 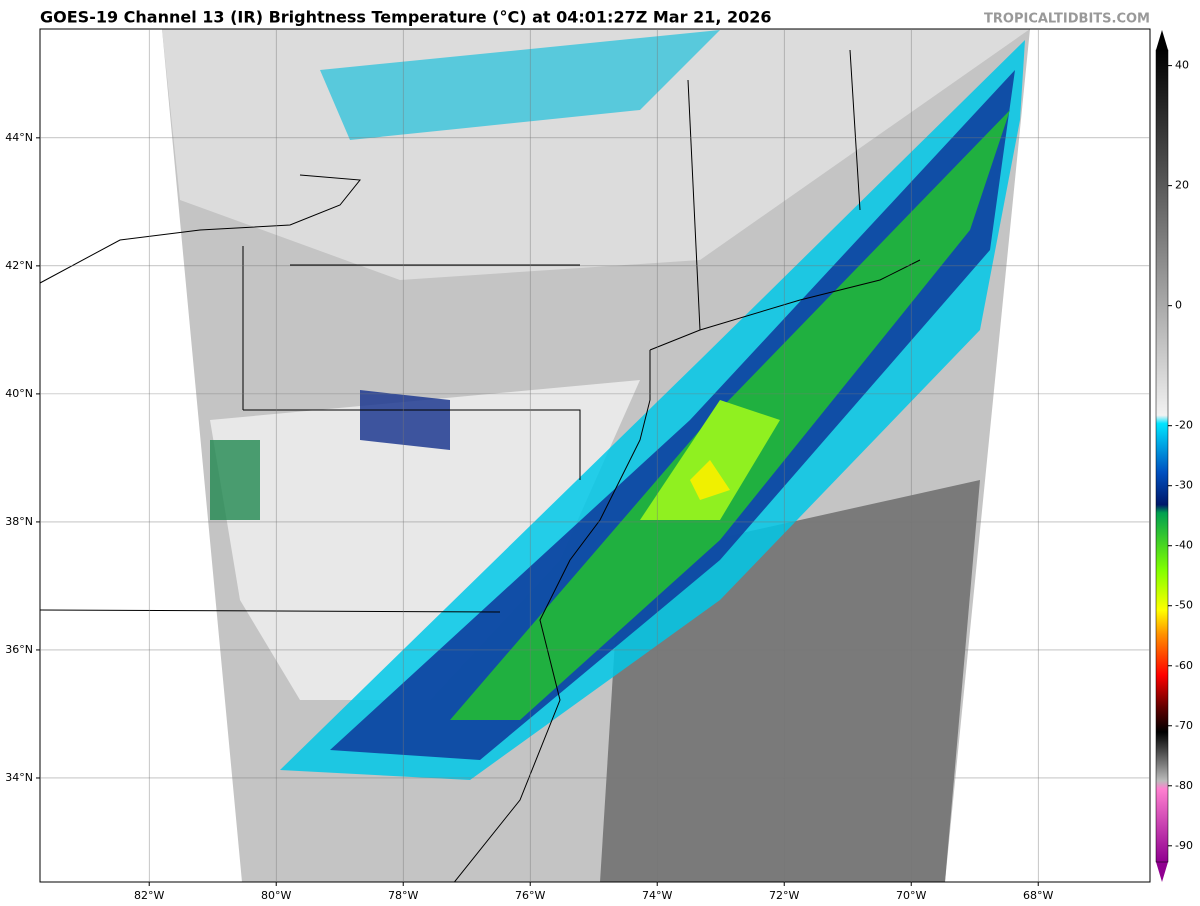 I want to click on colorbar-extend-bottom, so click(x=1162, y=872).